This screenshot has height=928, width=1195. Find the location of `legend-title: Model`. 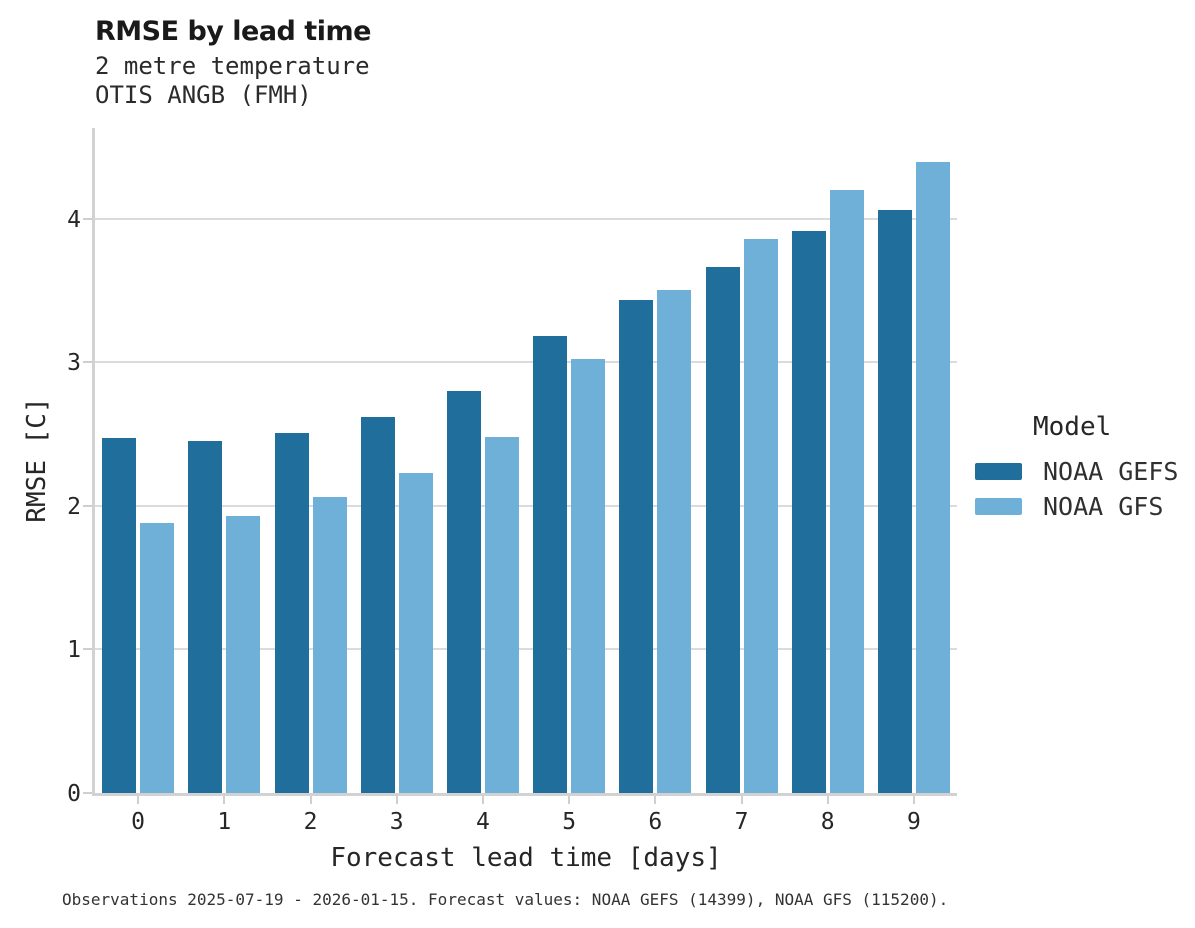

legend-title: Model is located at coordinates (1072, 427).